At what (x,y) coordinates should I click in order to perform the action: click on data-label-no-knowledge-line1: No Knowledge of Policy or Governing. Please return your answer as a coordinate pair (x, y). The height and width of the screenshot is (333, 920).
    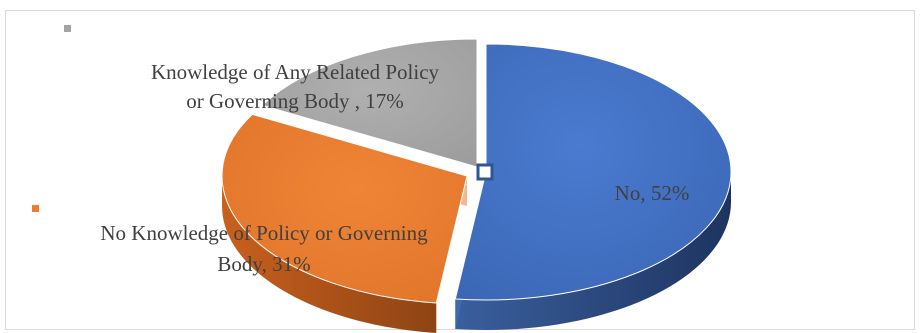
    Looking at the image, I should click on (264, 233).